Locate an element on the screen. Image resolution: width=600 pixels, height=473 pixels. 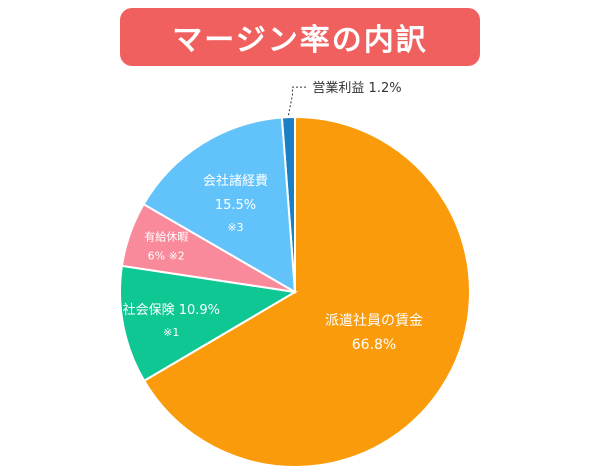
chart-title: マージン率の内訳 is located at coordinates (300, 40).